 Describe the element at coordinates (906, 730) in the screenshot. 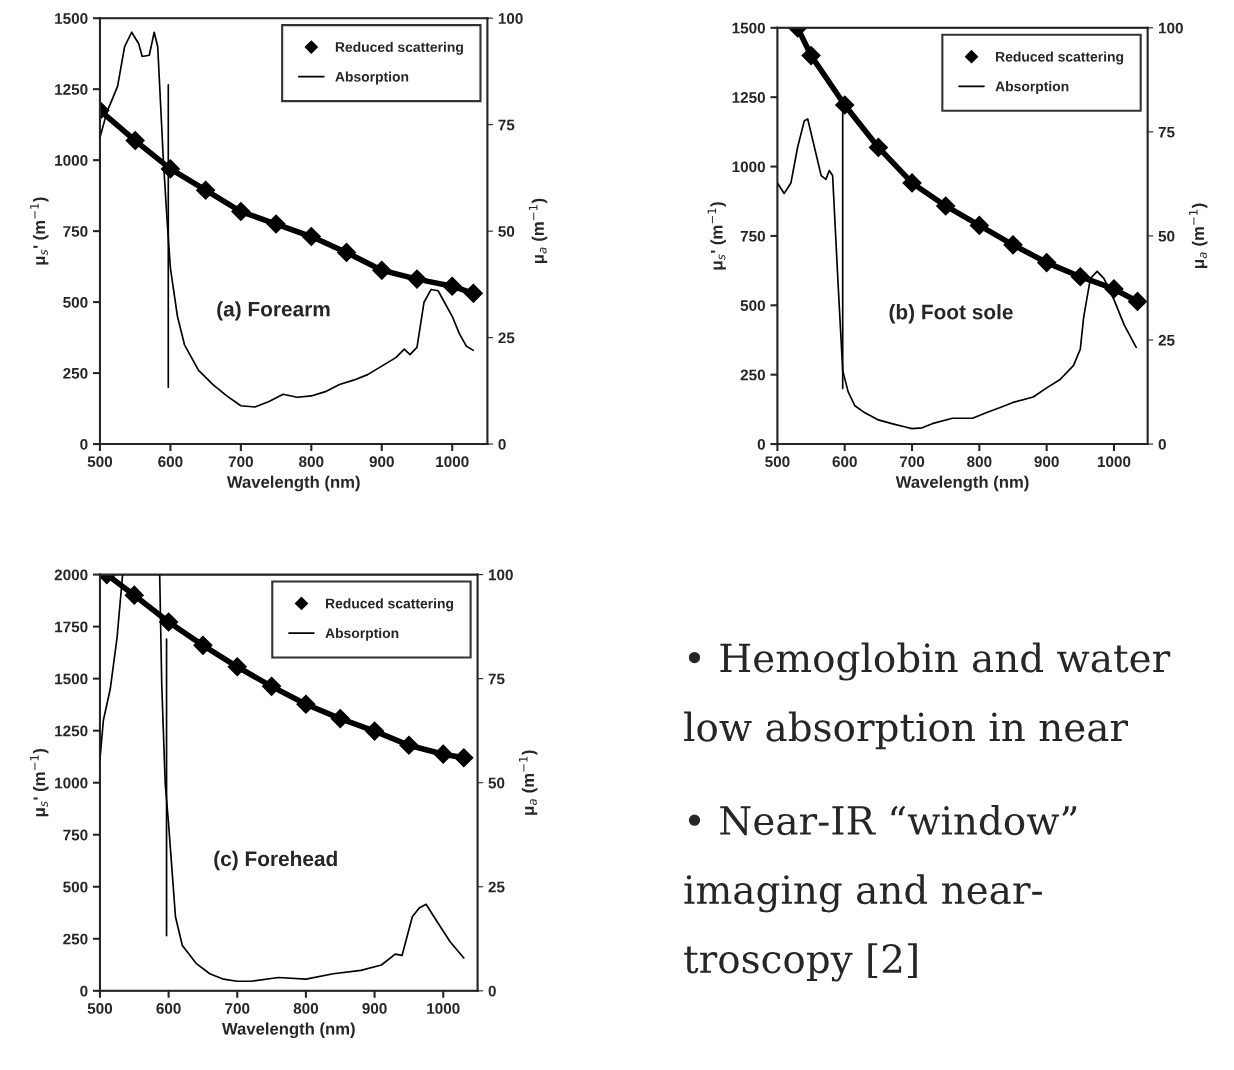

I see `text: low absorption in near` at that location.